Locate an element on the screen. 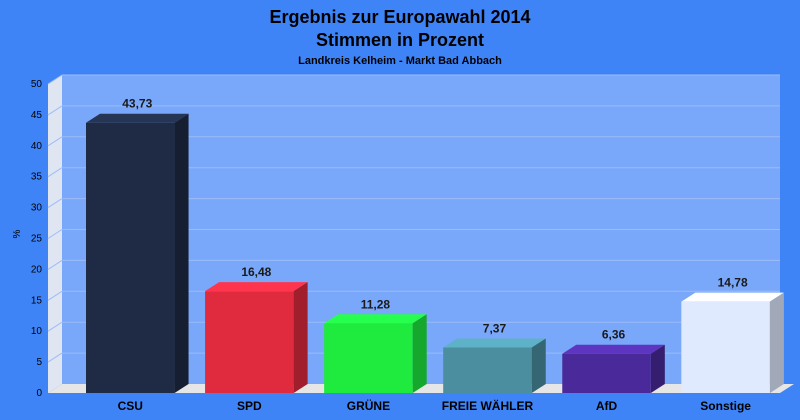  x-tick-label: FREIE WÄHLER is located at coordinates (488, 405).